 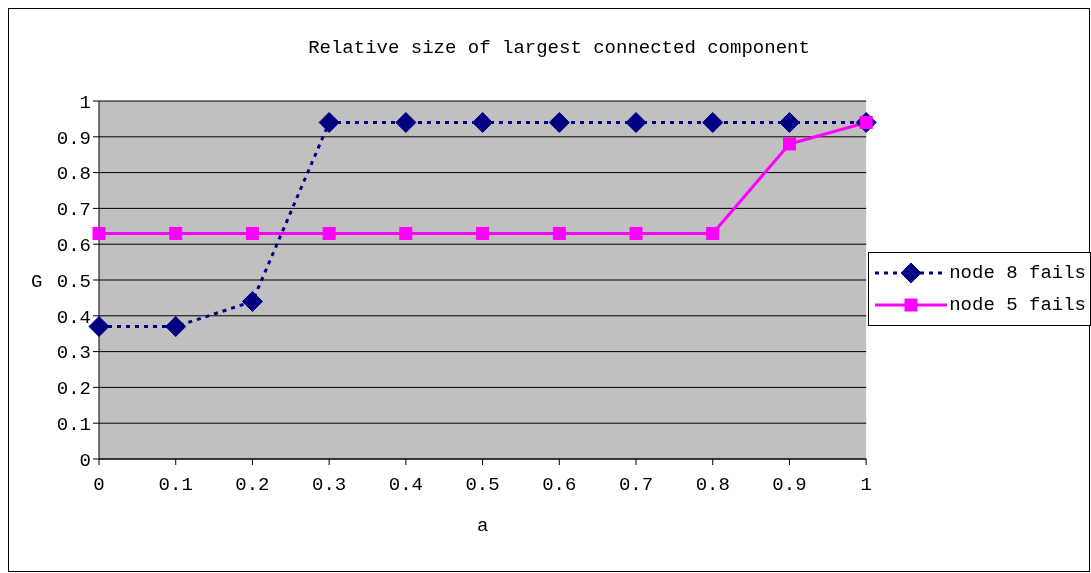 What do you see at coordinates (73, 245) in the screenshot?
I see `y-tick-label: 0.6` at bounding box center [73, 245].